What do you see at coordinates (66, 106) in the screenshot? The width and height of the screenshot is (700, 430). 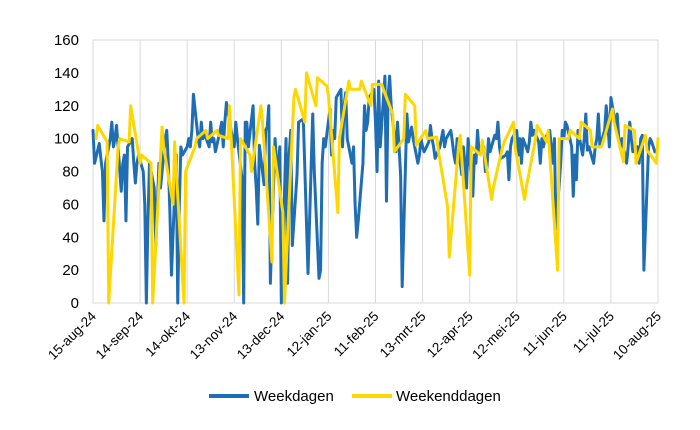 I see `y-tick-label: 120` at bounding box center [66, 106].